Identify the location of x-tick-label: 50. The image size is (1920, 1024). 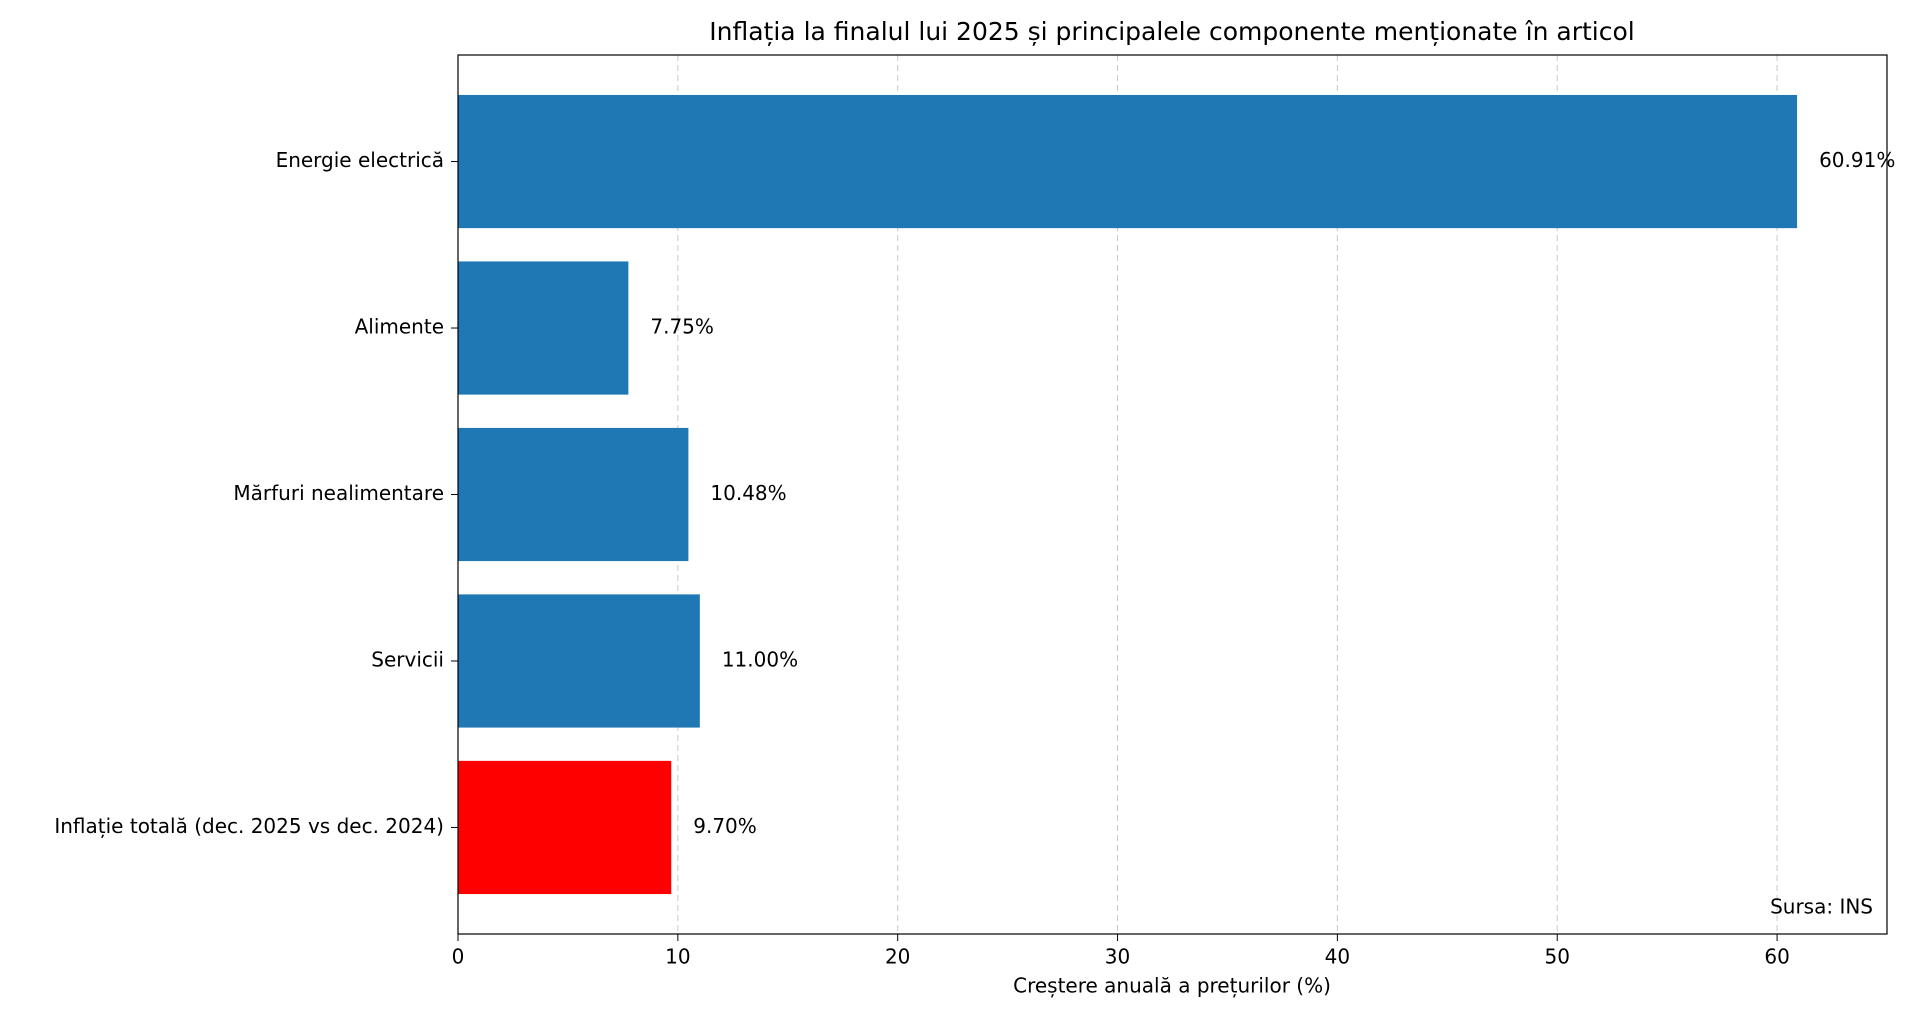
(1557, 957).